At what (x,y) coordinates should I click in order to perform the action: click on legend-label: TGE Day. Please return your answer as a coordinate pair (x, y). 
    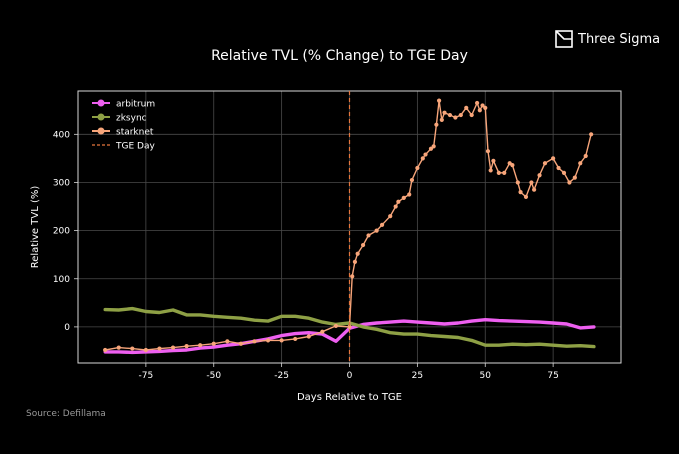
    Looking at the image, I should click on (135, 147).